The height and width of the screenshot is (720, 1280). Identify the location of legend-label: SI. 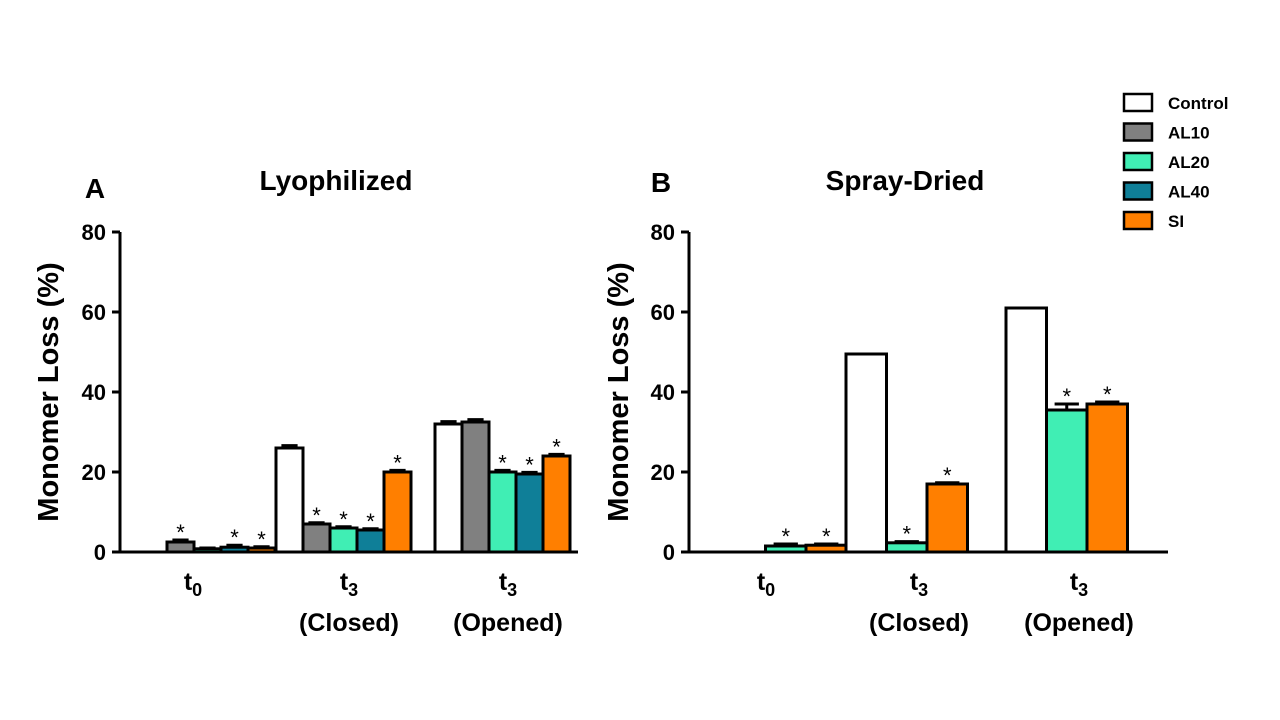
(1176, 221).